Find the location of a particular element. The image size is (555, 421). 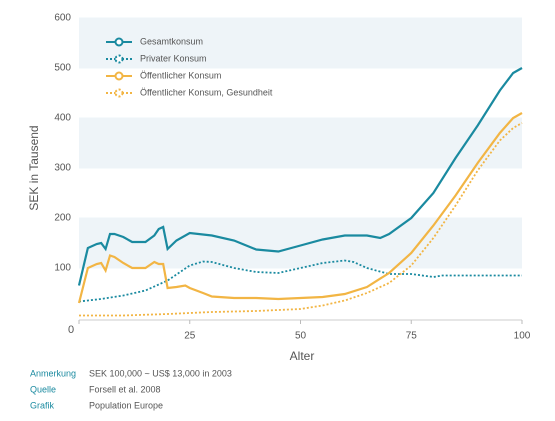

note-label: Anmerkung is located at coordinates (53, 373).